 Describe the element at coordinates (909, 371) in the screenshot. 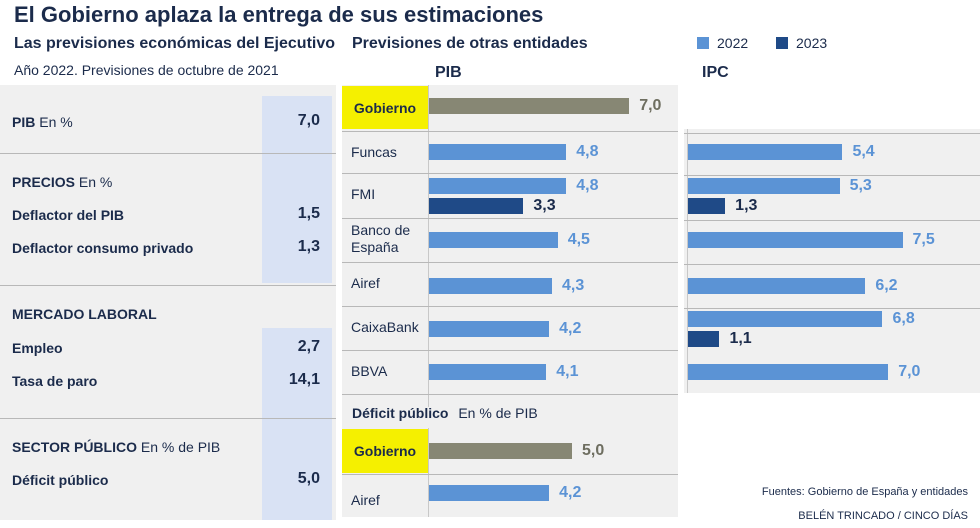

I see `bar-label-ipc-bbva-2022: 7,0` at that location.